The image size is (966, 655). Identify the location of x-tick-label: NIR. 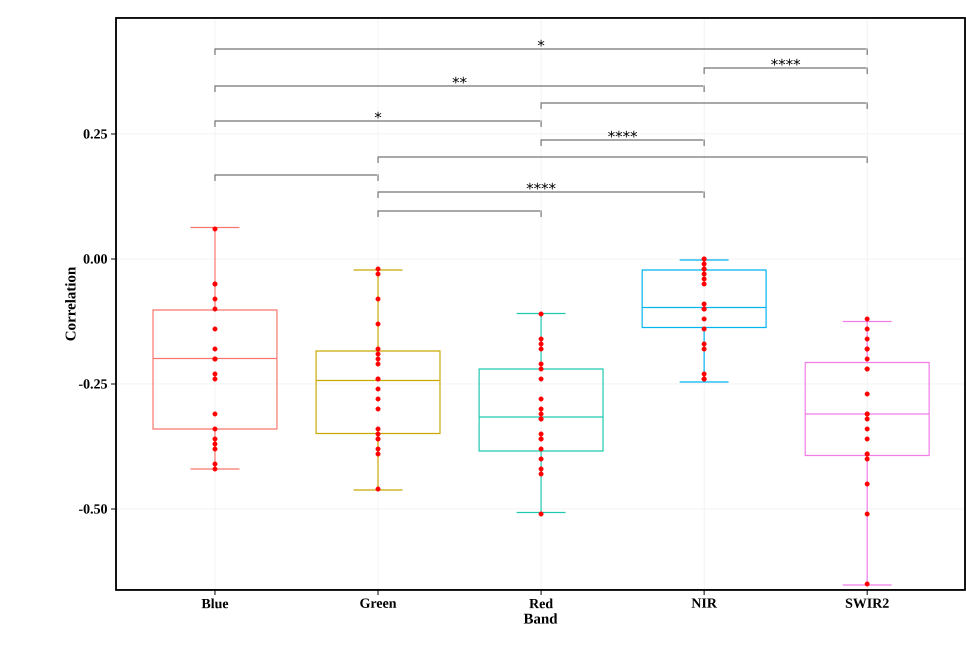
(705, 603).